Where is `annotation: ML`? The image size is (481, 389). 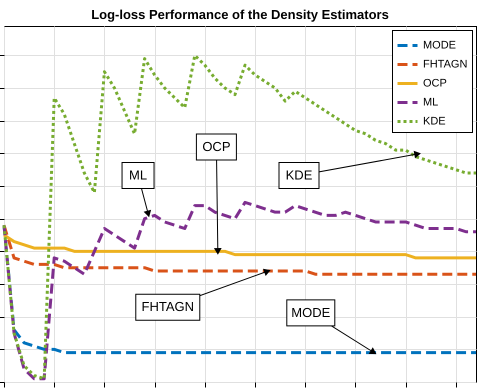 annotation: ML is located at coordinates (138, 175).